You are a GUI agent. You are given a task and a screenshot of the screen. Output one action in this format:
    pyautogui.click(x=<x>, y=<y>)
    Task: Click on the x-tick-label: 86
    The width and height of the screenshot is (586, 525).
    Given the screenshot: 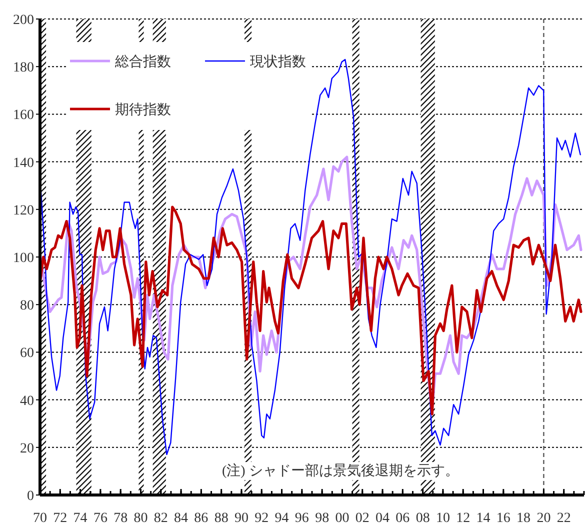 What is the action you would take?
    pyautogui.click(x=201, y=518)
    